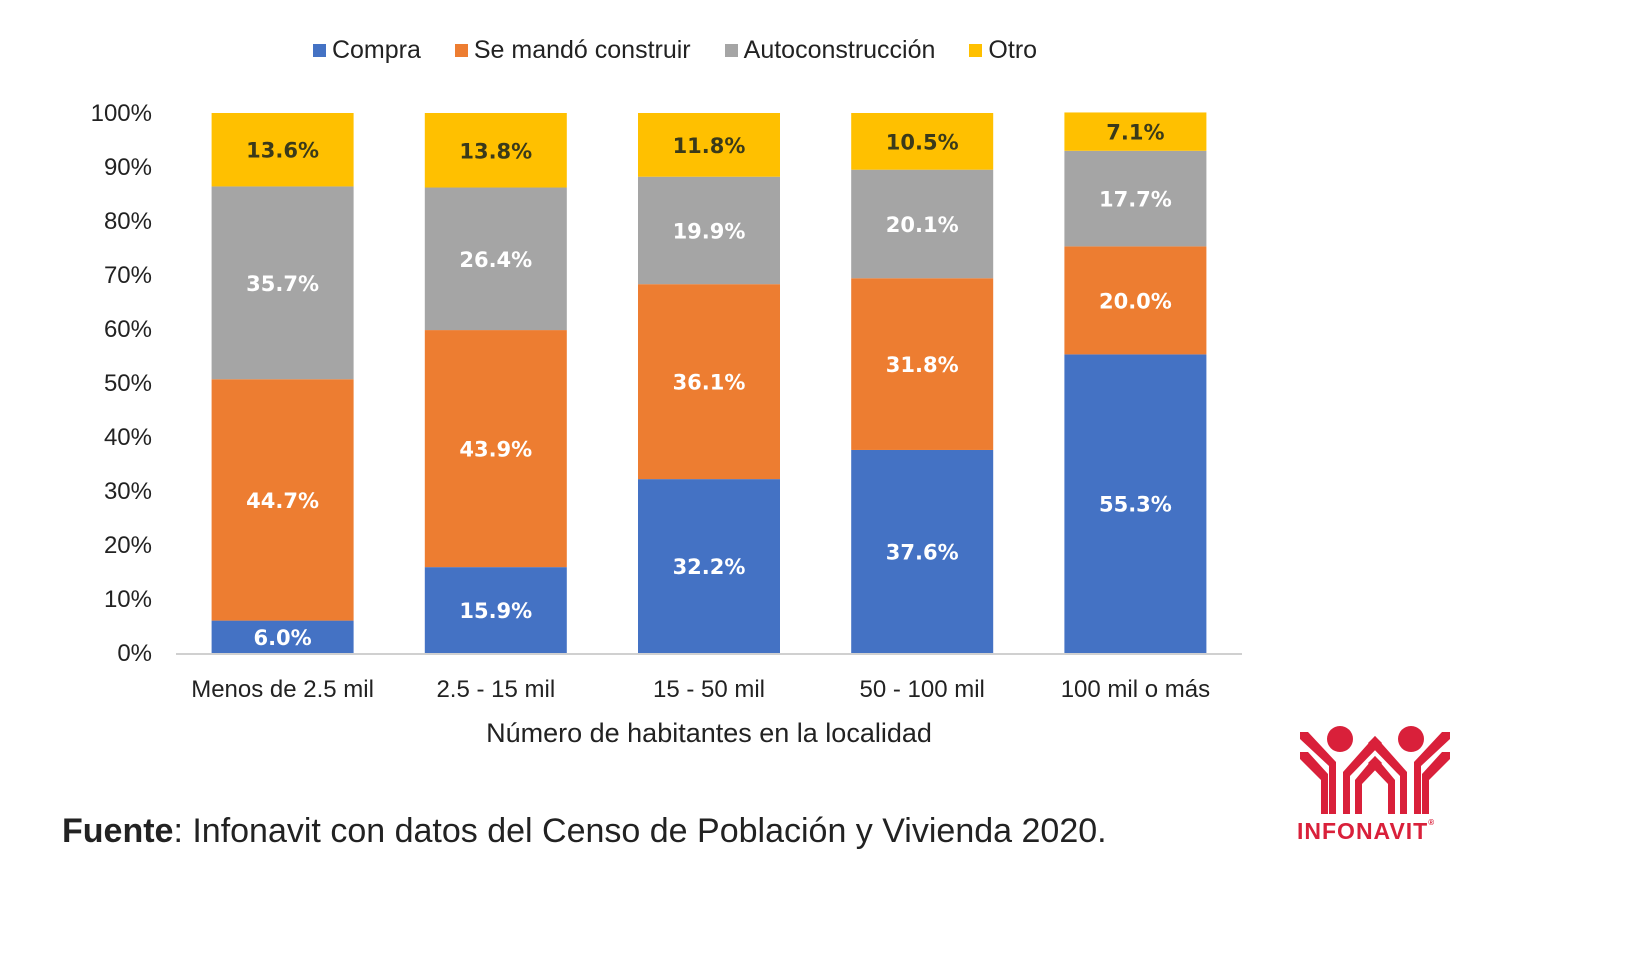  I want to click on legend-label: Autoconstrucción, so click(839, 50).